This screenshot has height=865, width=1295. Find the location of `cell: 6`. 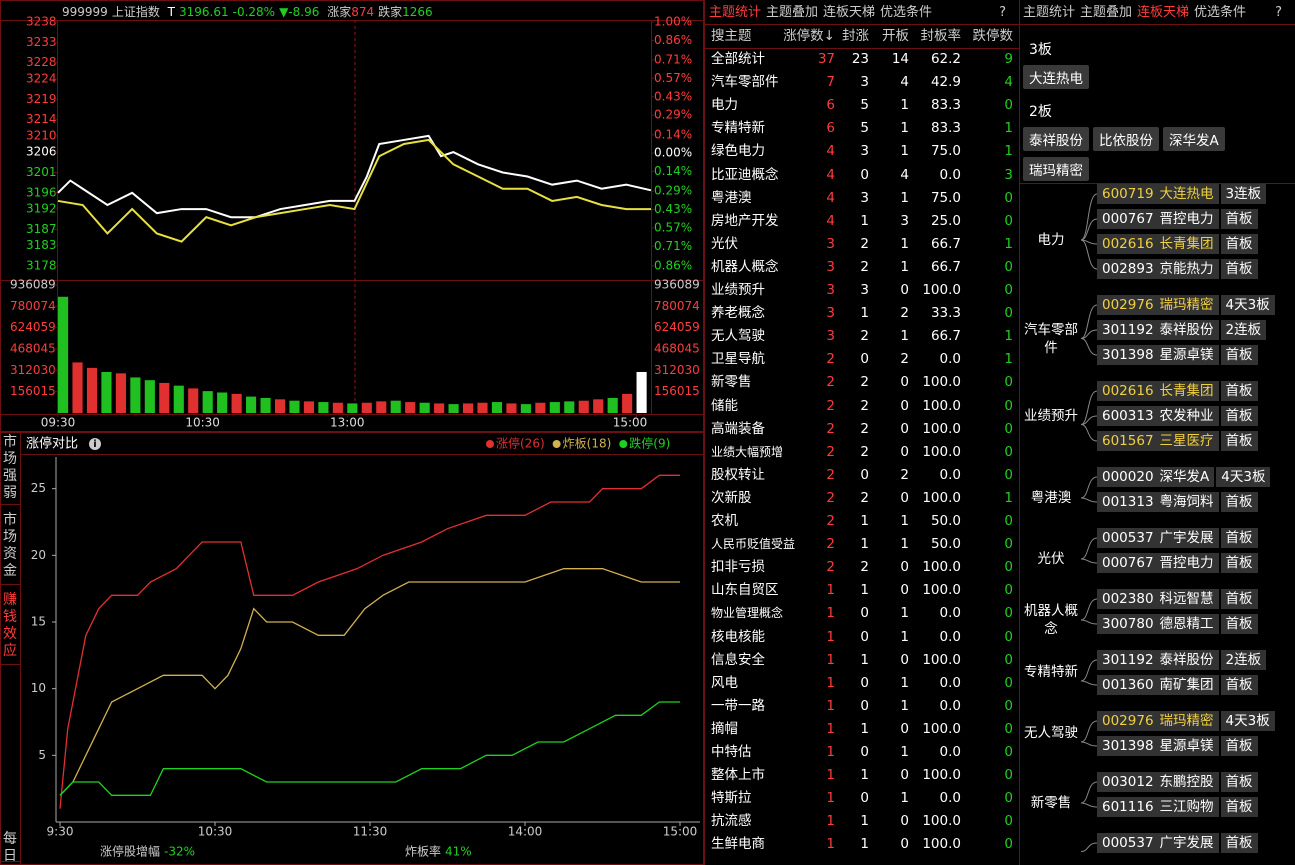

cell: 6 is located at coordinates (830, 128).